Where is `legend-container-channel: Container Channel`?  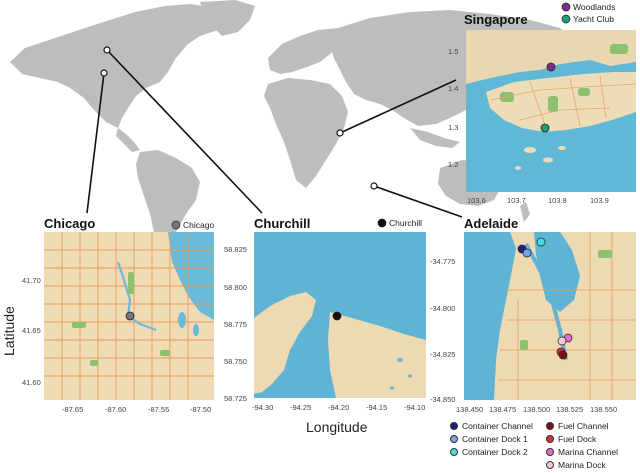
legend-container-channel: Container Channel is located at coordinates (498, 426).